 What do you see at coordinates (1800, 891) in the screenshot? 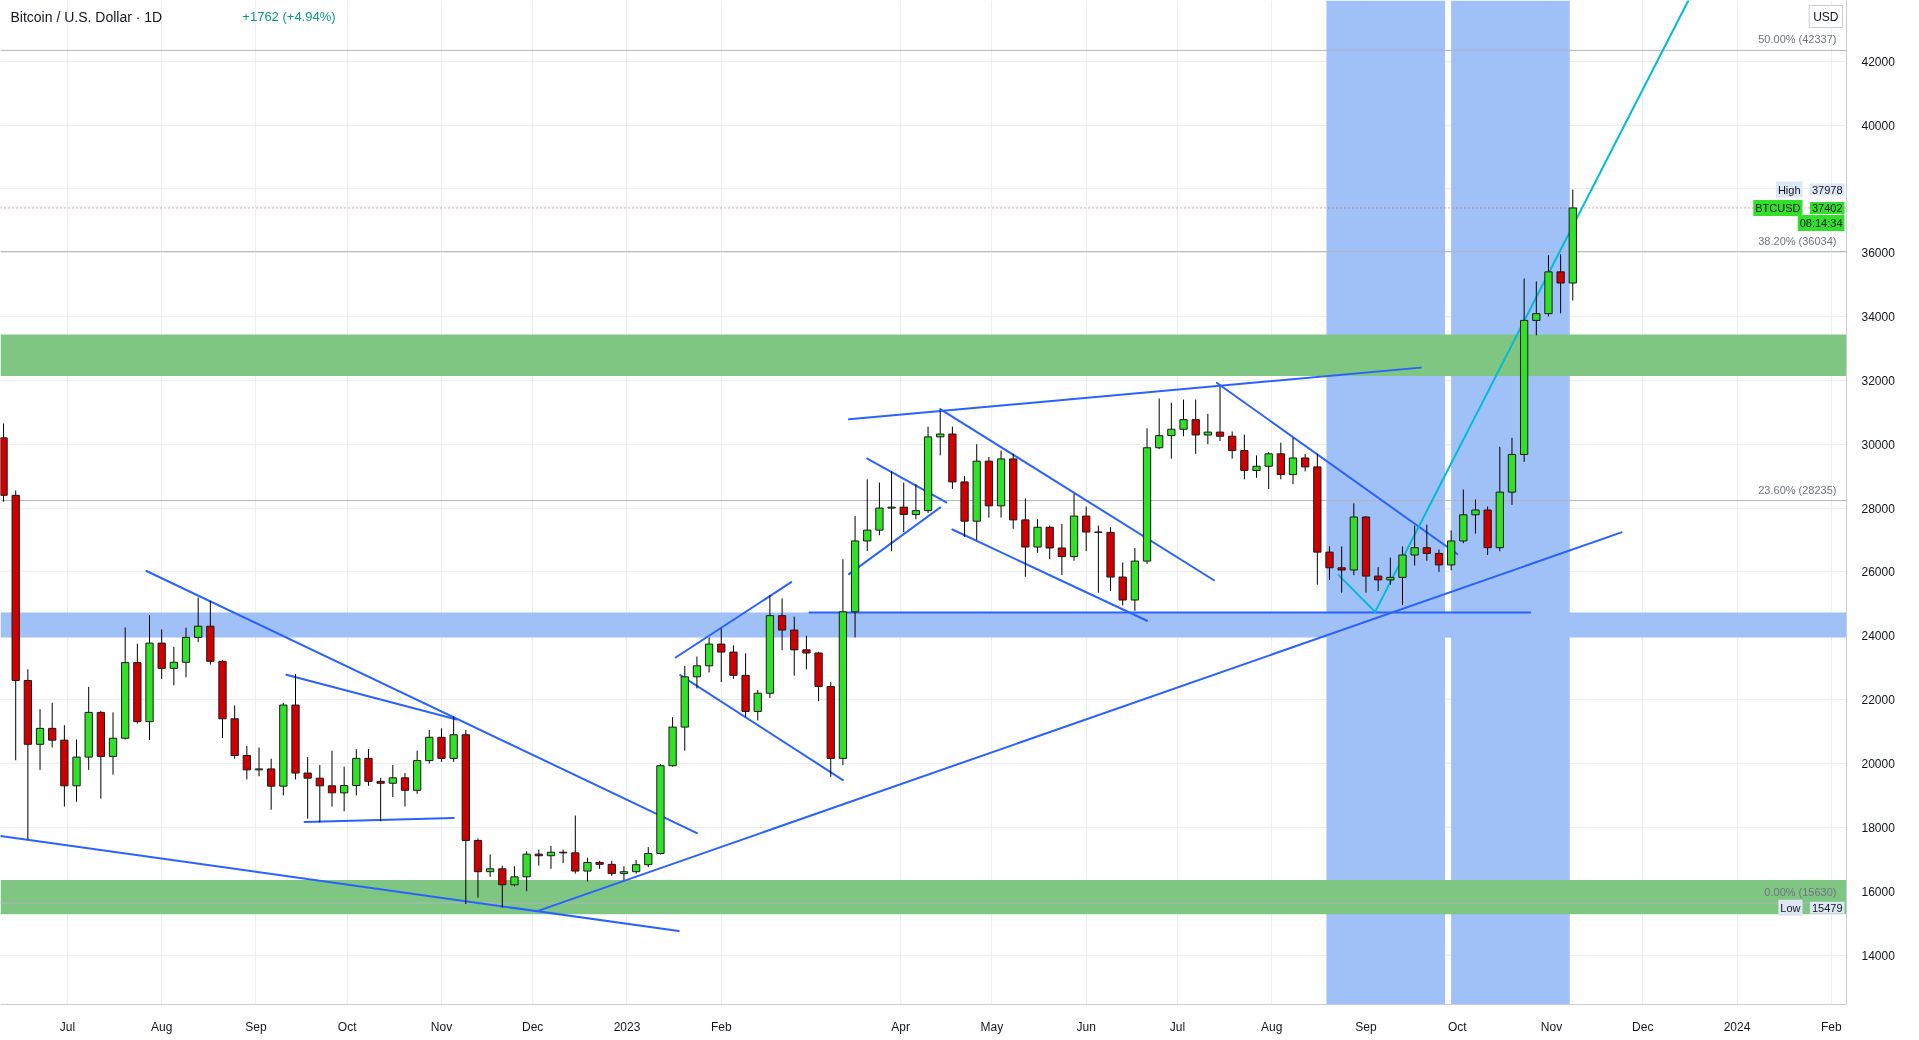
I see `ref-line-label: 0.00% (15630)` at bounding box center [1800, 891].